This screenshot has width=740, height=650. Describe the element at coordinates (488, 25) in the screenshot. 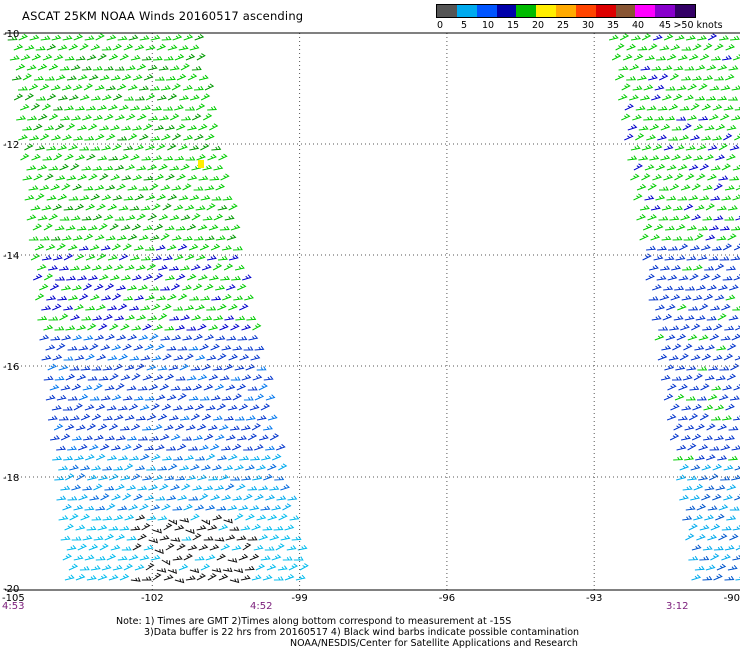

I see `legend-tick-label: 10` at that location.